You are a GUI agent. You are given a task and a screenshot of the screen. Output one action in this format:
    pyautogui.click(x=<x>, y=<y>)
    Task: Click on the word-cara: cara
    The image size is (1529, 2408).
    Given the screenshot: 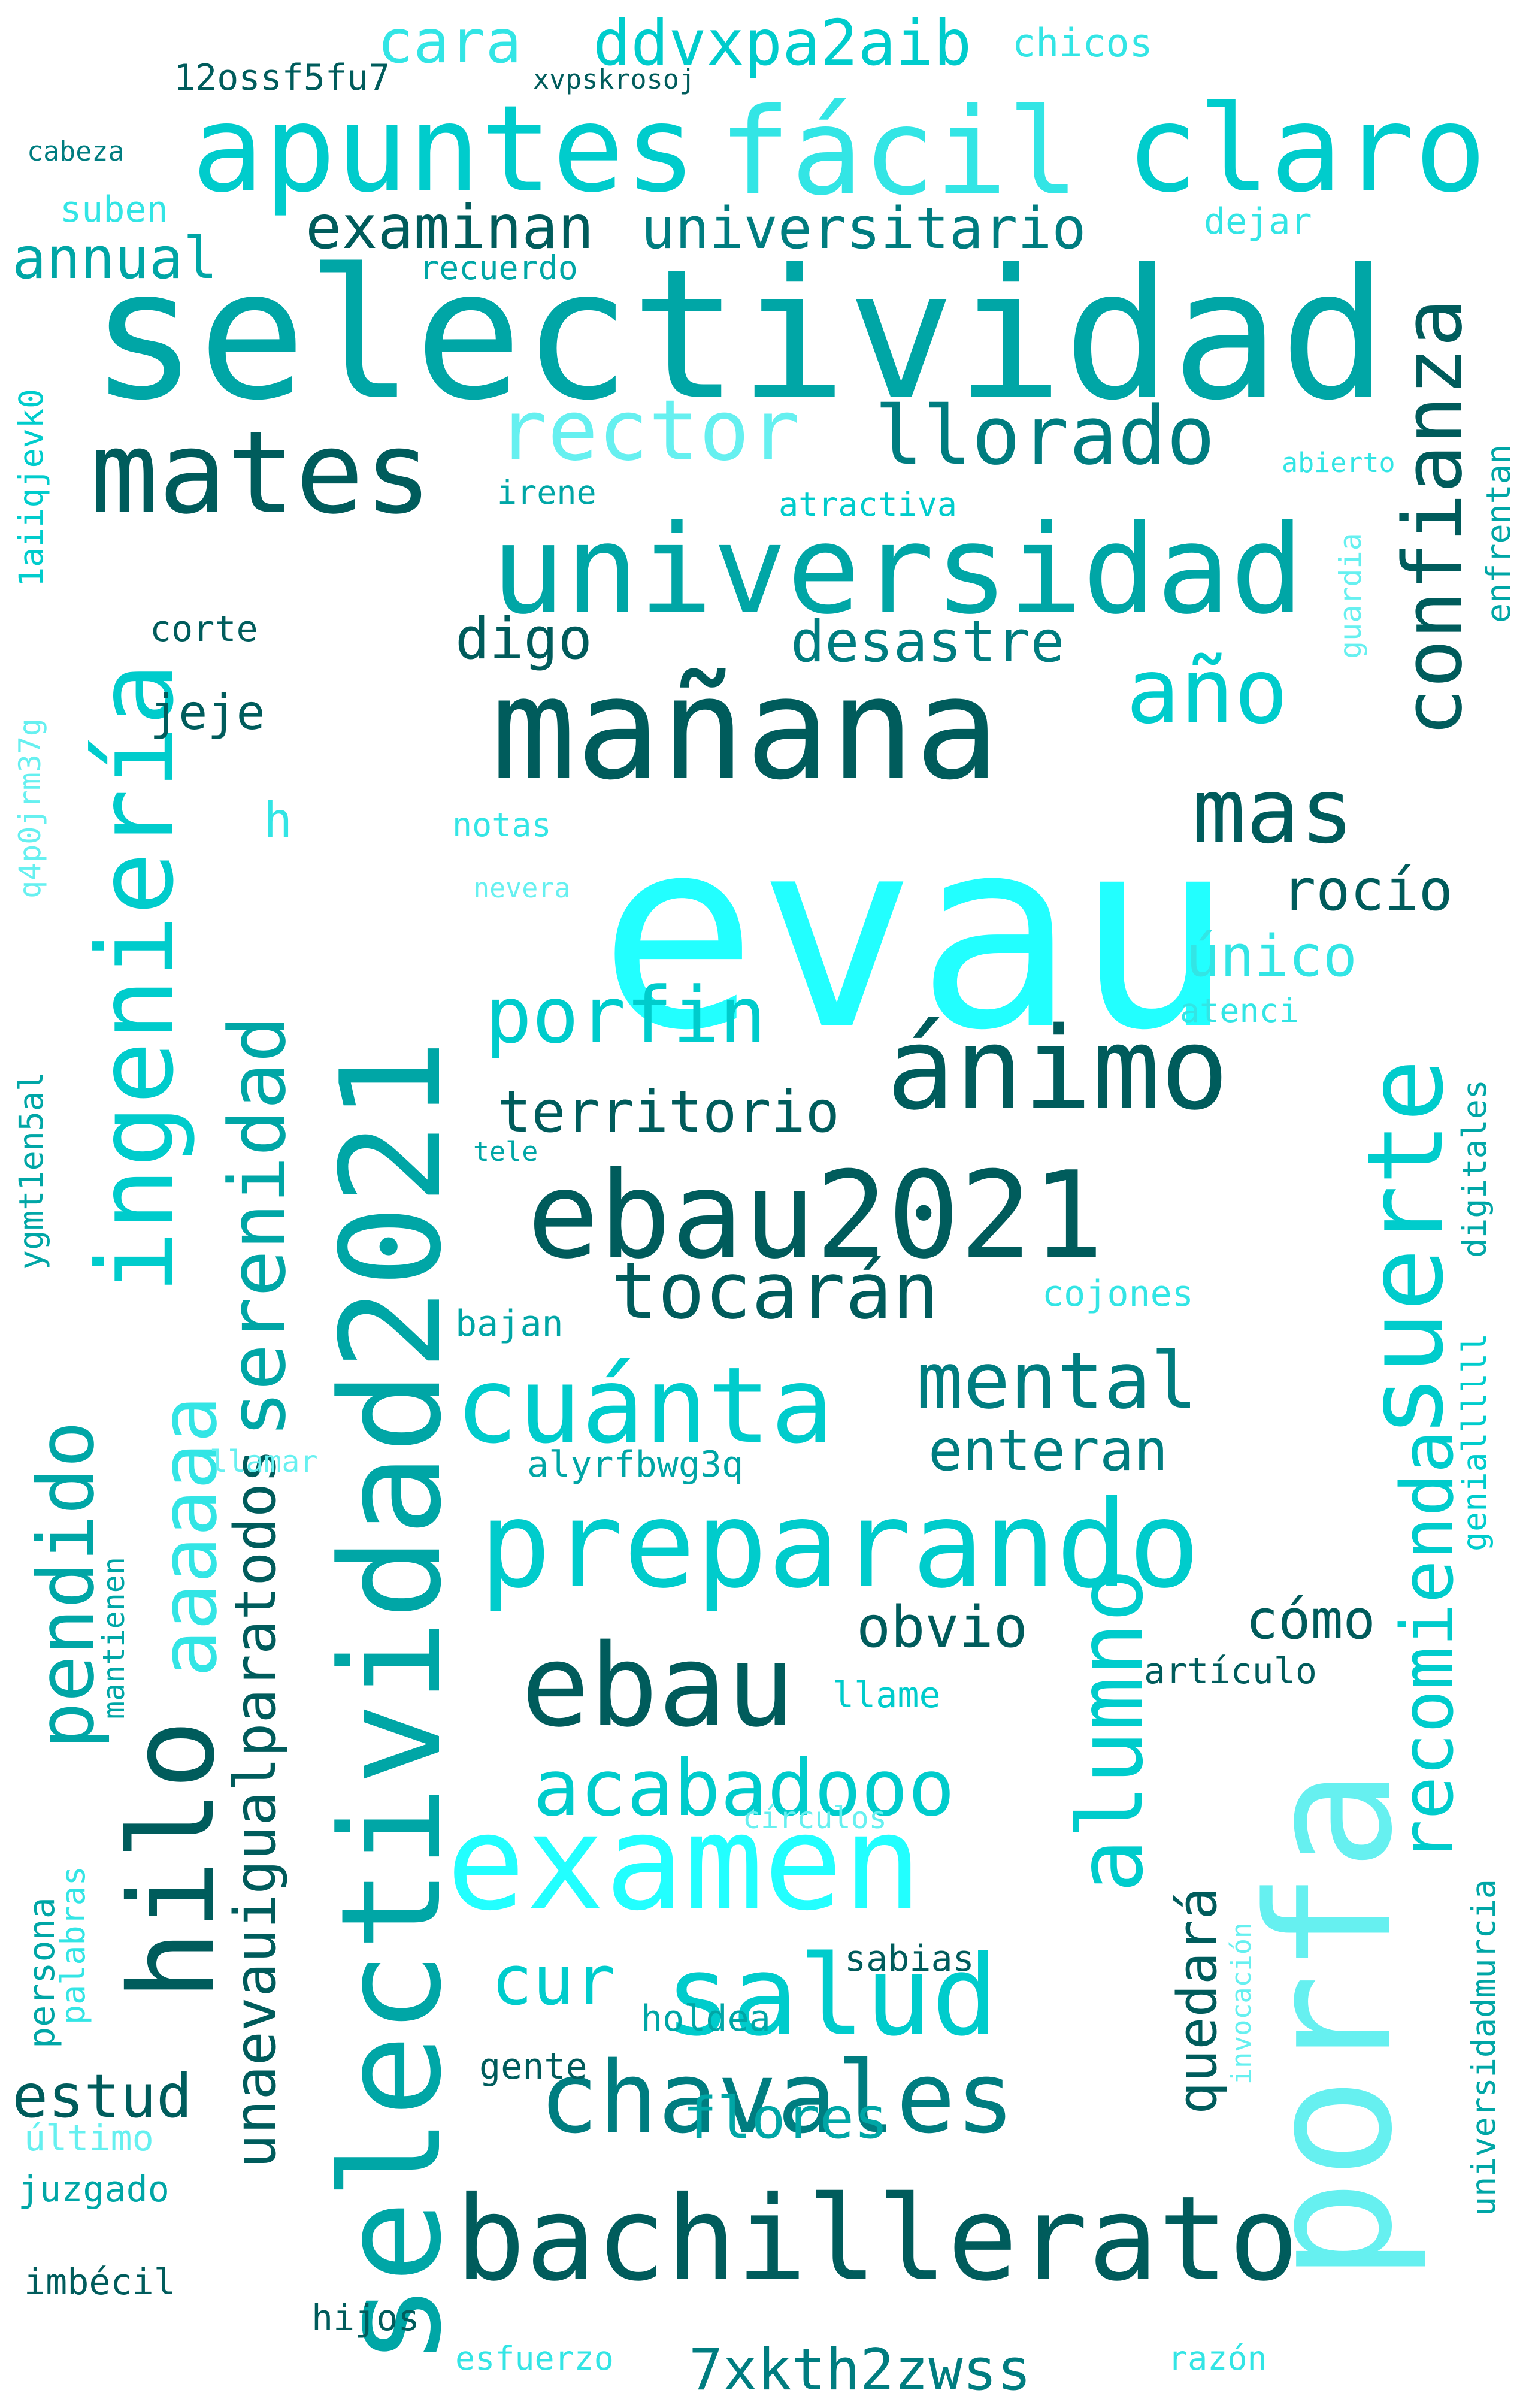 What is the action you would take?
    pyautogui.click(x=449, y=42)
    